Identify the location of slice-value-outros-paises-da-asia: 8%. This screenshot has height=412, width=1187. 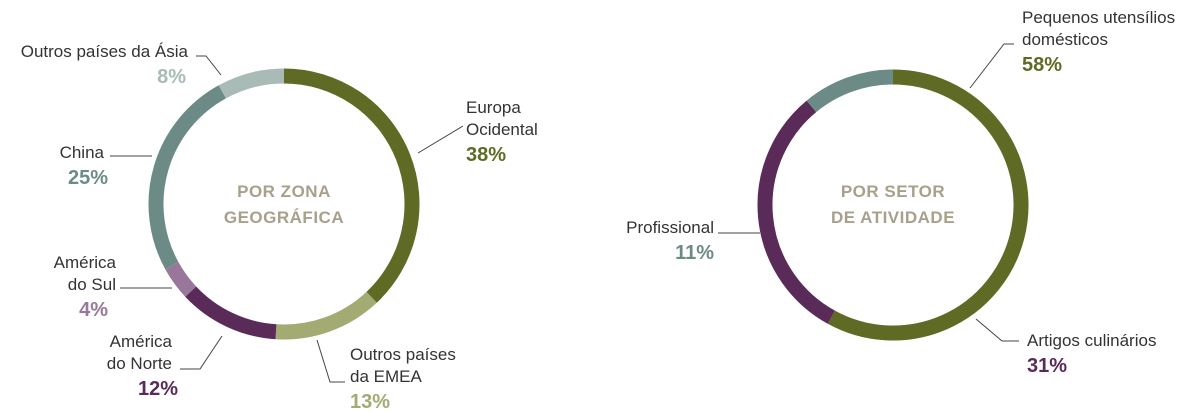
(171, 77).